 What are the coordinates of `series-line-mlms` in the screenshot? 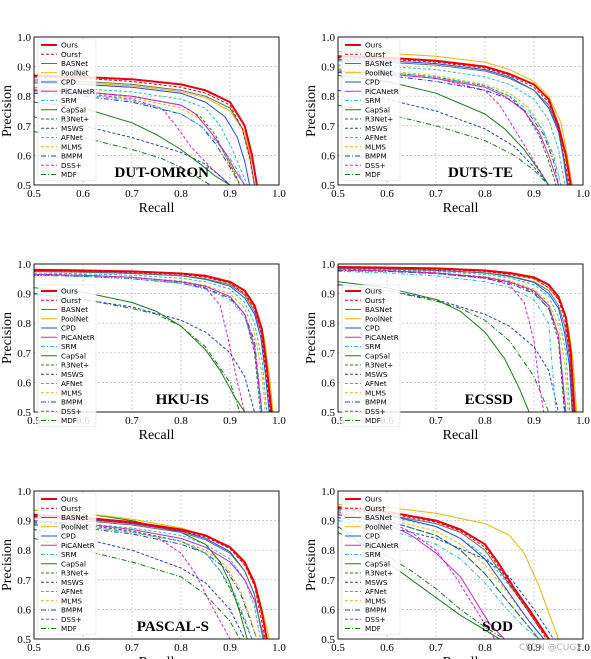 It's located at (453, 340).